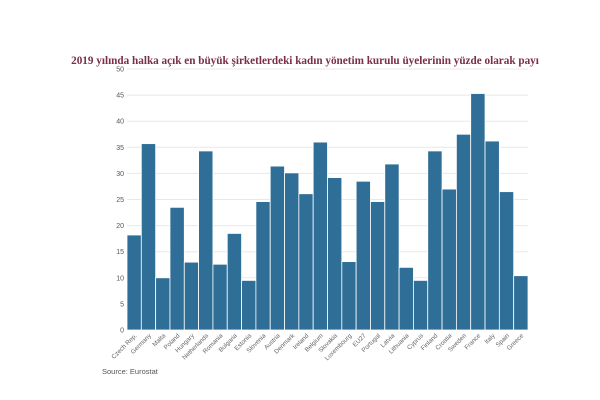 This screenshot has height=400, width=600. Describe the element at coordinates (120, 70) in the screenshot. I see `y-tick-label: 50` at that location.